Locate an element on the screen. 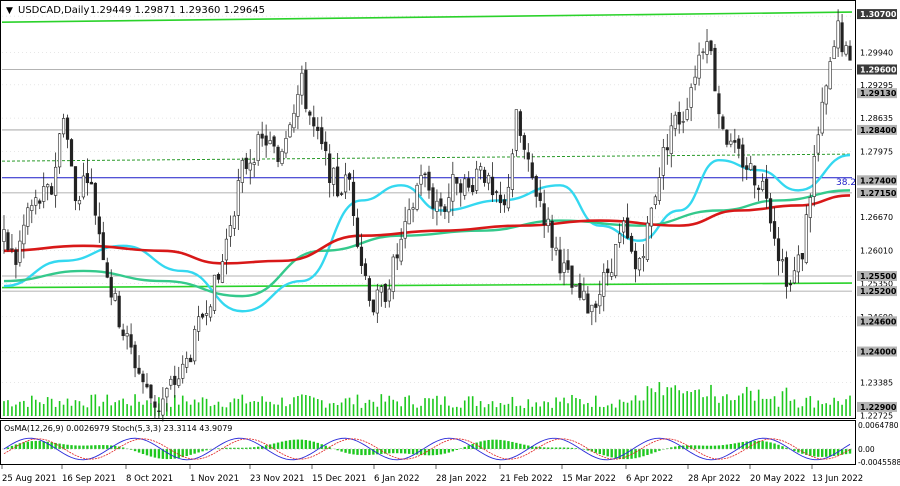  level-tag-label: 1.29600 is located at coordinates (878, 69).